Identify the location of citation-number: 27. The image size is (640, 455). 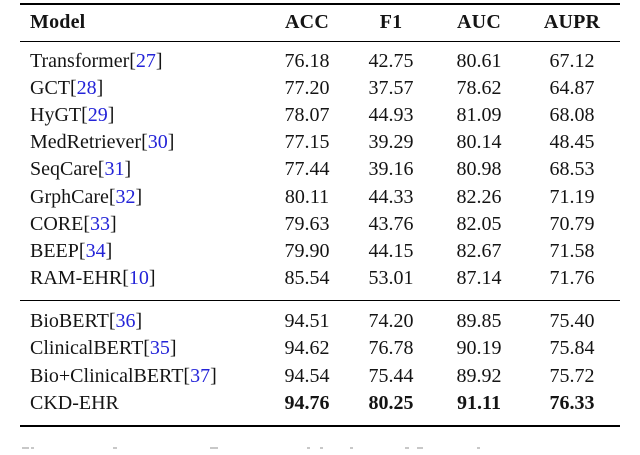
(145, 61).